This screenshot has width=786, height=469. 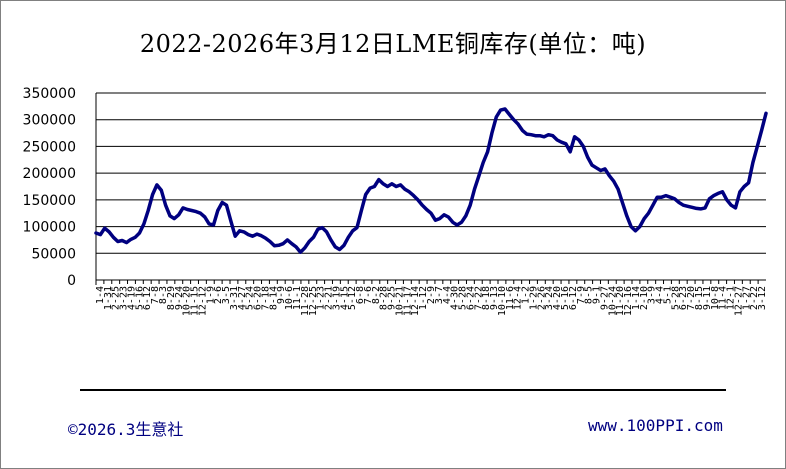 What do you see at coordinates (478, 298) in the screenshot?
I see `x-tick-label: 7-22` at bounding box center [478, 298].